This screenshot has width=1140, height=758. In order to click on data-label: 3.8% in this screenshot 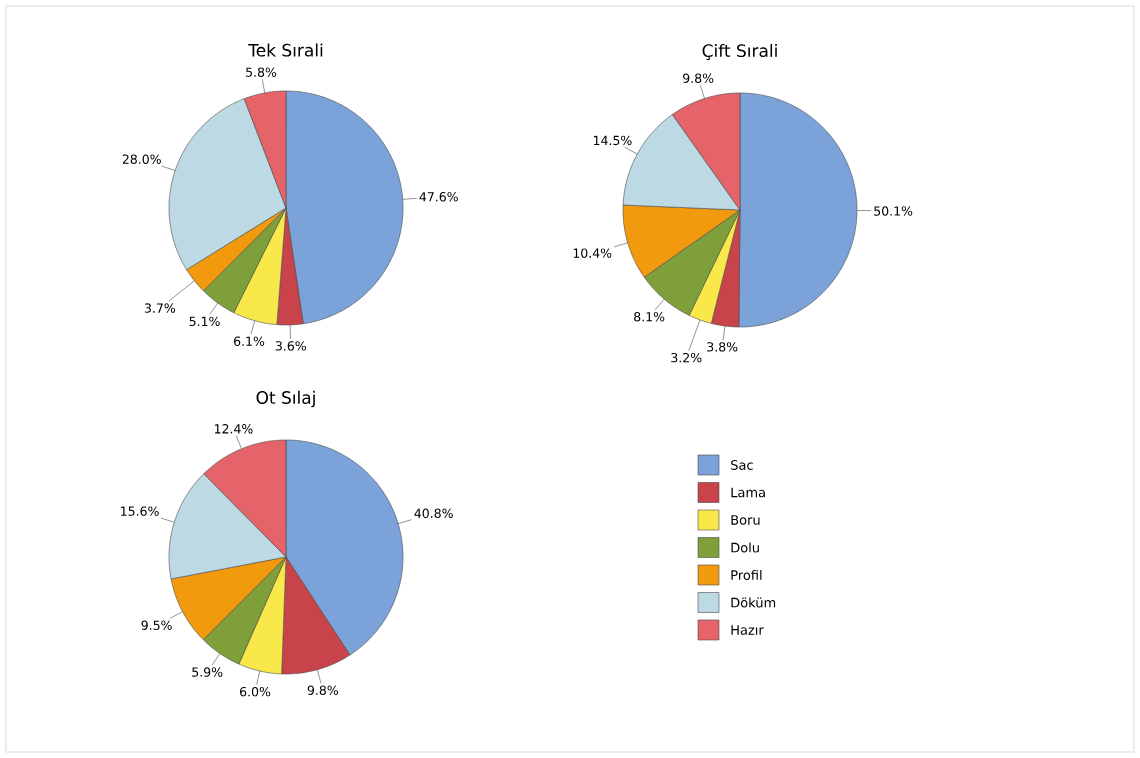, I will do `click(722, 347)`.